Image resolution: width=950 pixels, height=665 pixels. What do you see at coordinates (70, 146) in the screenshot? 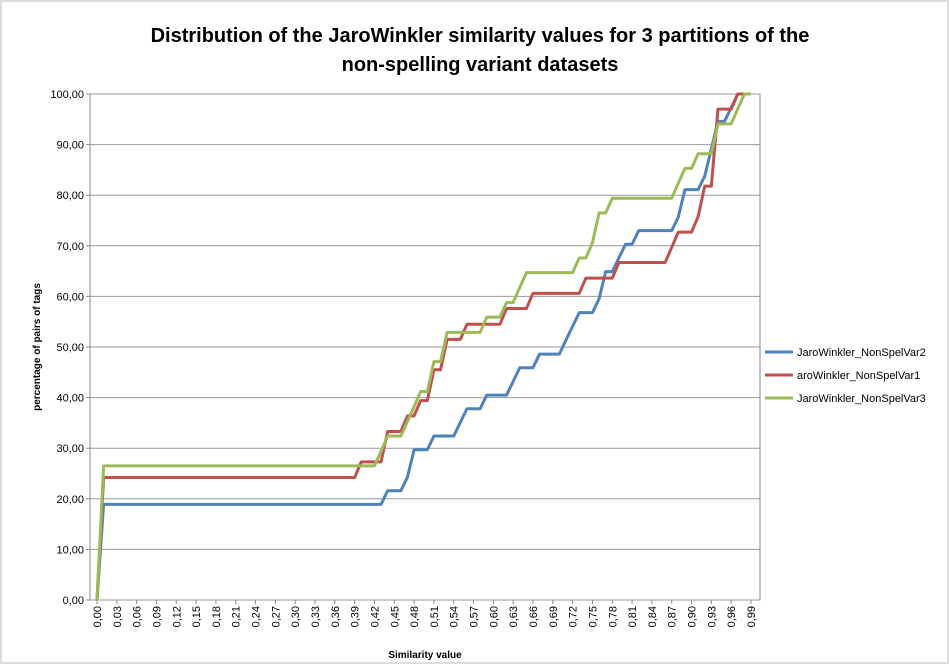
I see `y-tick-label: 90,00` at bounding box center [70, 146].